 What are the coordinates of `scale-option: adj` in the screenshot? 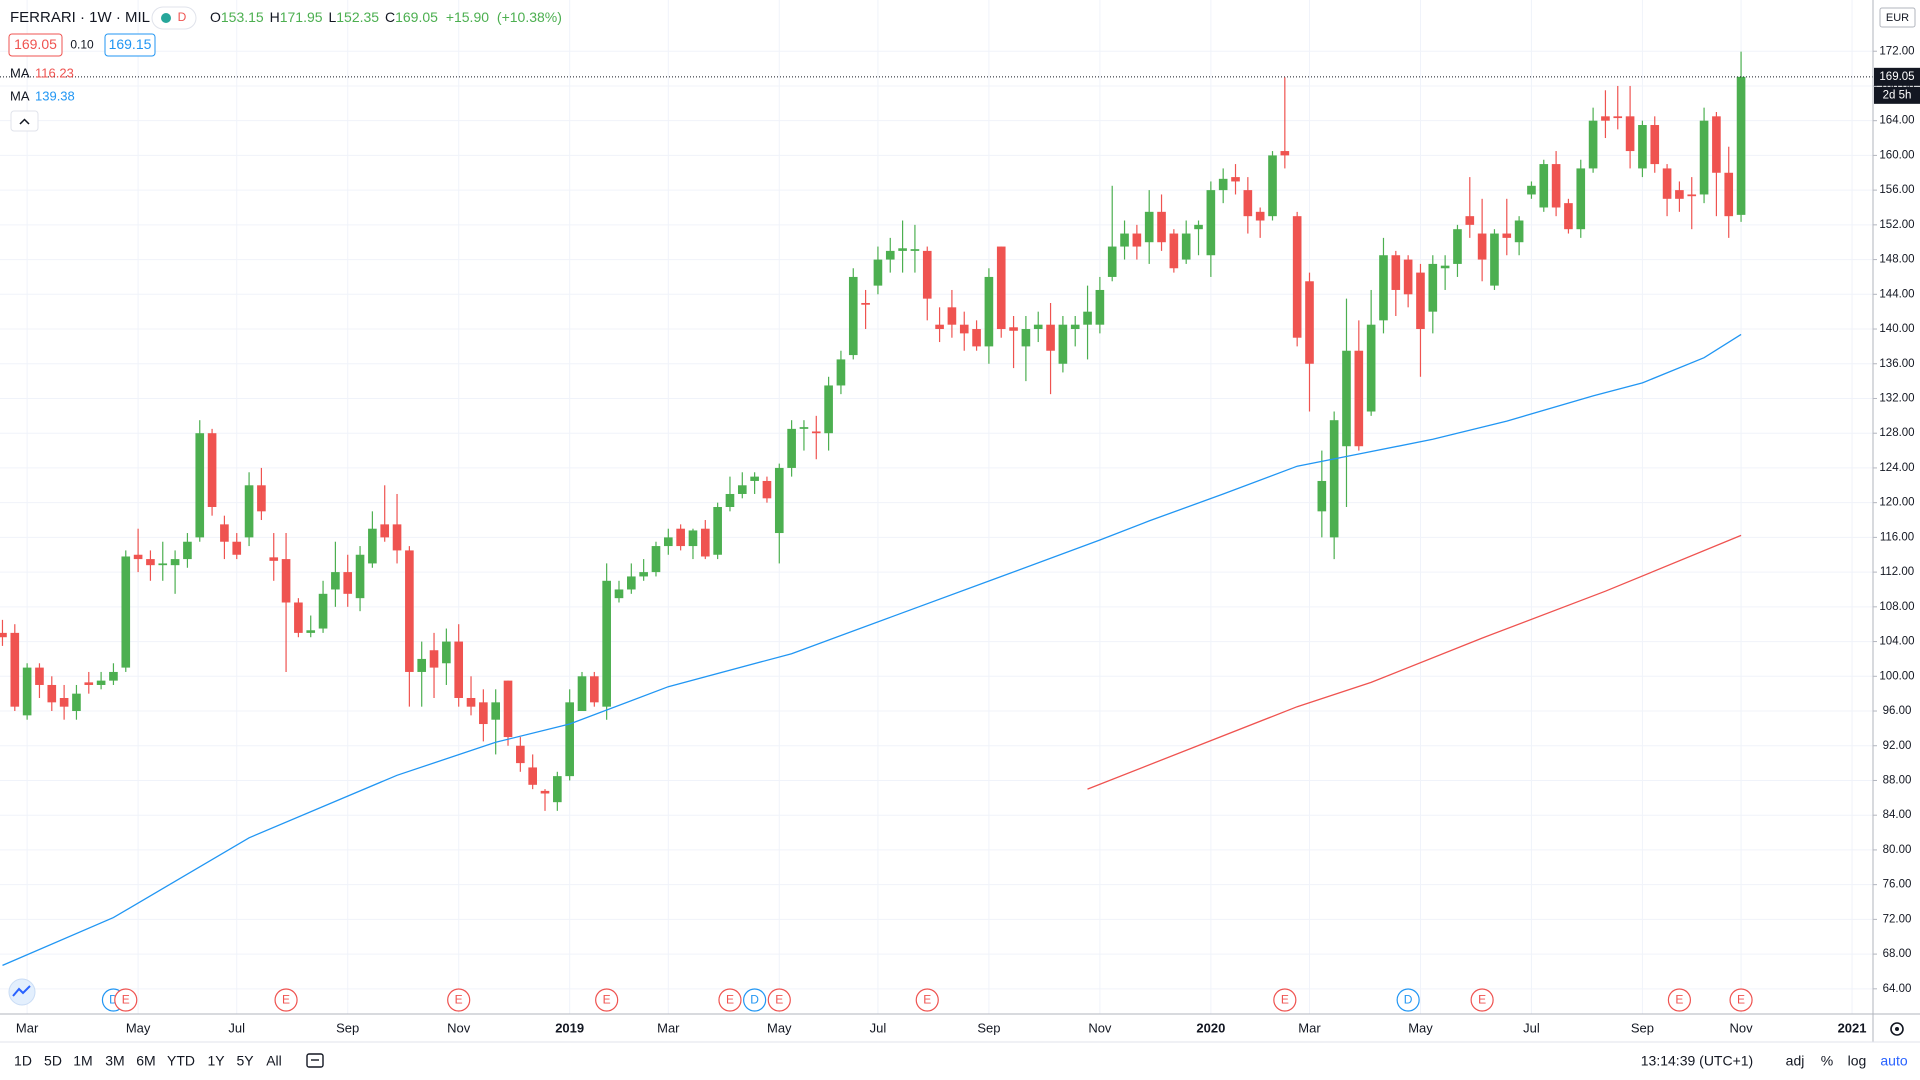 It's located at (1795, 1061).